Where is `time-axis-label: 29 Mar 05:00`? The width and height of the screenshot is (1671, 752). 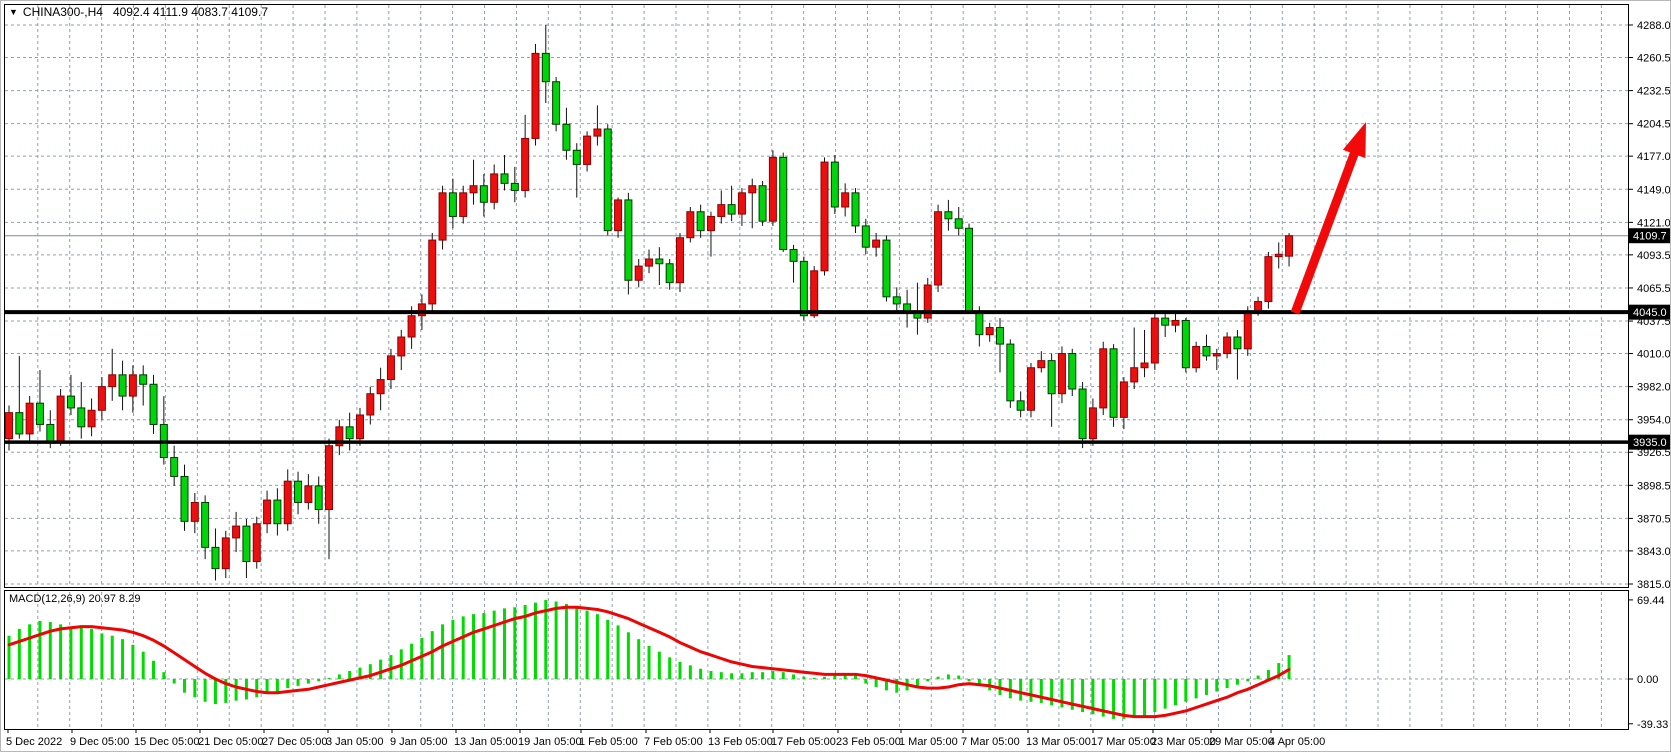 time-axis-label: 29 Mar 05:00 is located at coordinates (1241, 742).